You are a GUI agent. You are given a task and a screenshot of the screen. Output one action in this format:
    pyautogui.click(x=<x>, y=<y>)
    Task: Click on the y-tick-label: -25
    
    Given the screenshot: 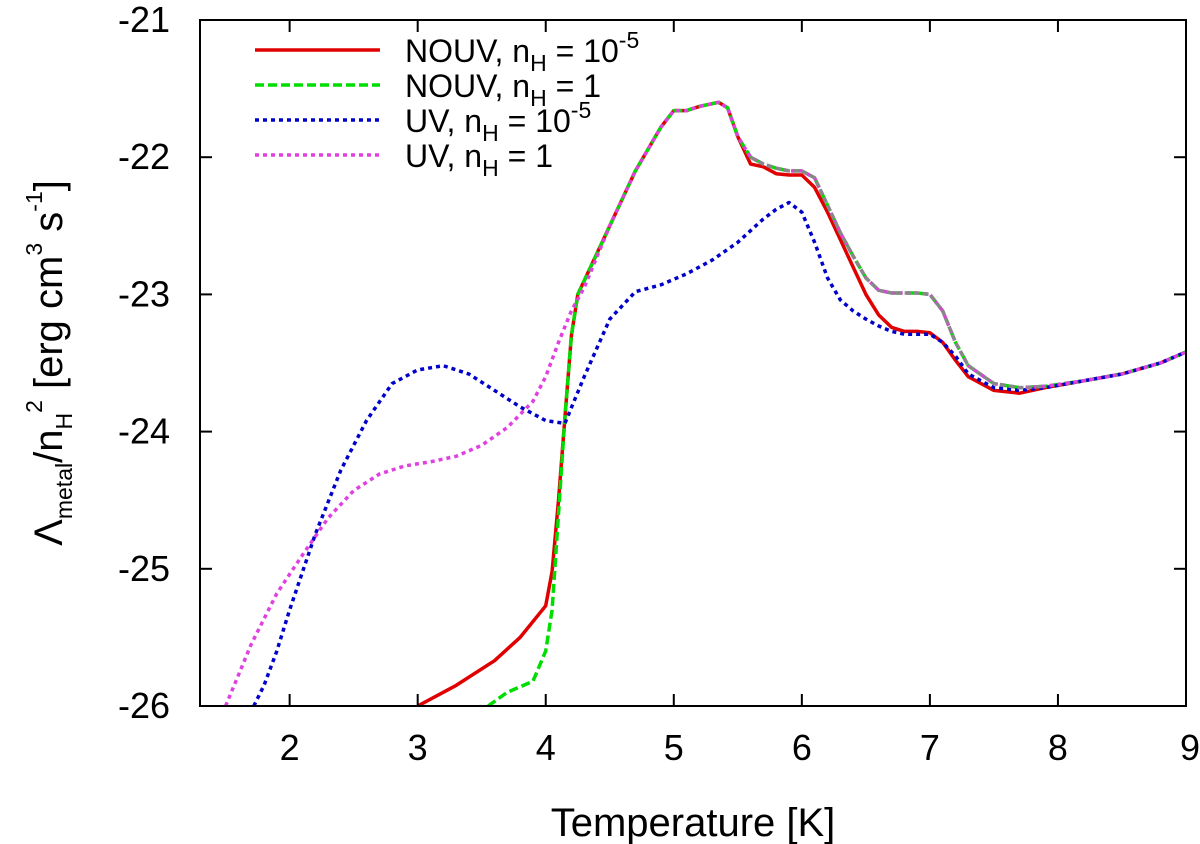 What is the action you would take?
    pyautogui.click(x=144, y=568)
    